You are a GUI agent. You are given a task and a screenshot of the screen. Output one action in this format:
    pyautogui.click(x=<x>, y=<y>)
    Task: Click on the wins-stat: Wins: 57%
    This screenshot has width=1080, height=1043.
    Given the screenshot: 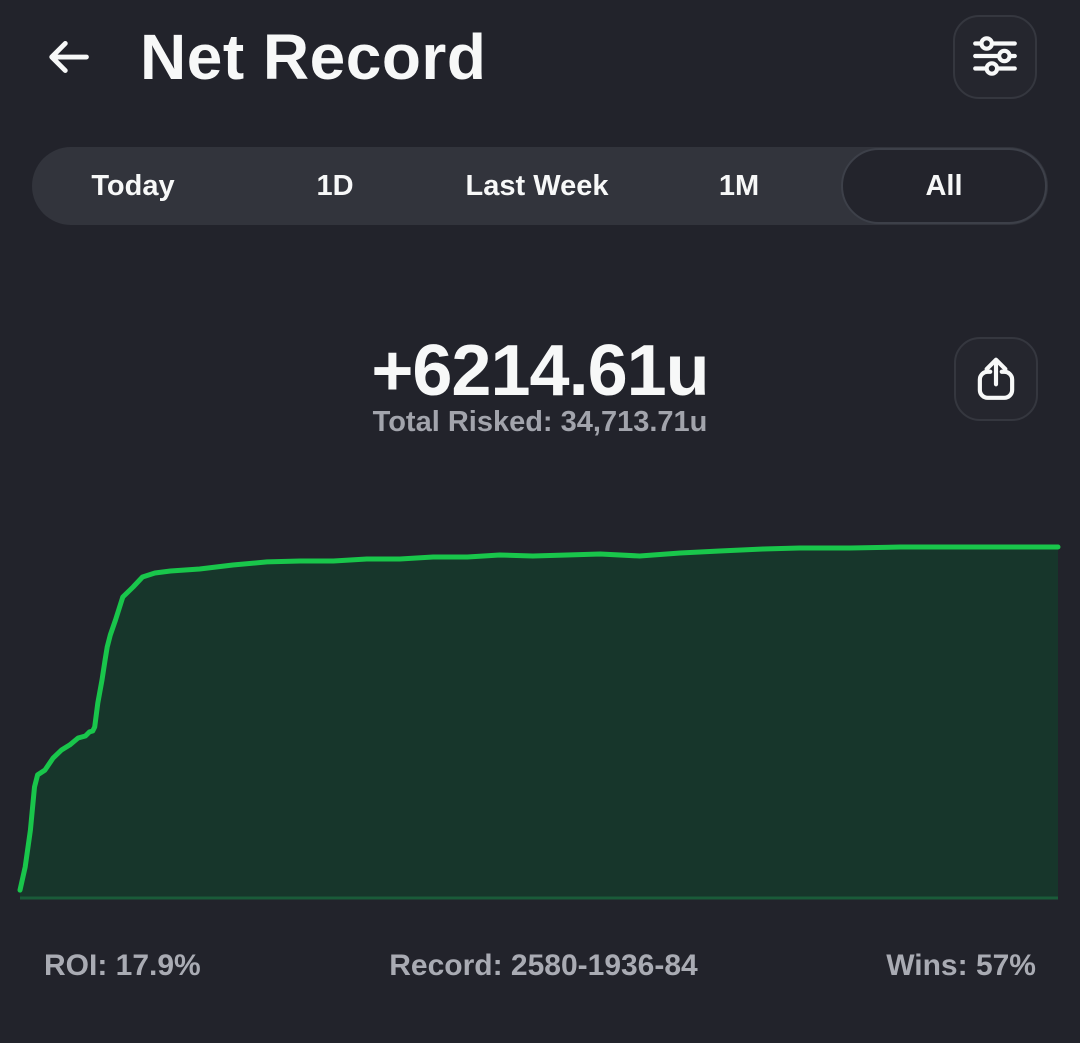 What is the action you would take?
    pyautogui.click(x=961, y=965)
    